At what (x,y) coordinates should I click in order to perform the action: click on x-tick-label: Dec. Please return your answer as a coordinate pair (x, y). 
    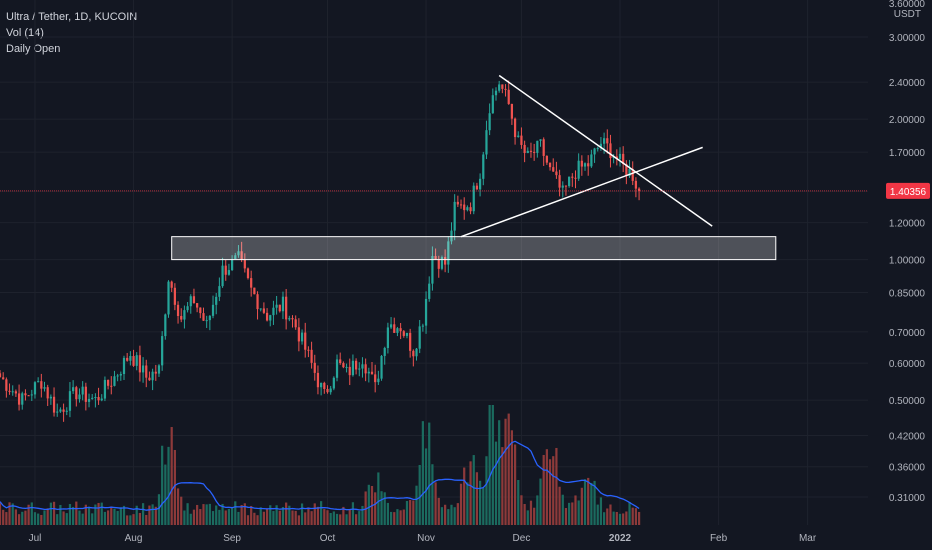
    Looking at the image, I should click on (522, 538).